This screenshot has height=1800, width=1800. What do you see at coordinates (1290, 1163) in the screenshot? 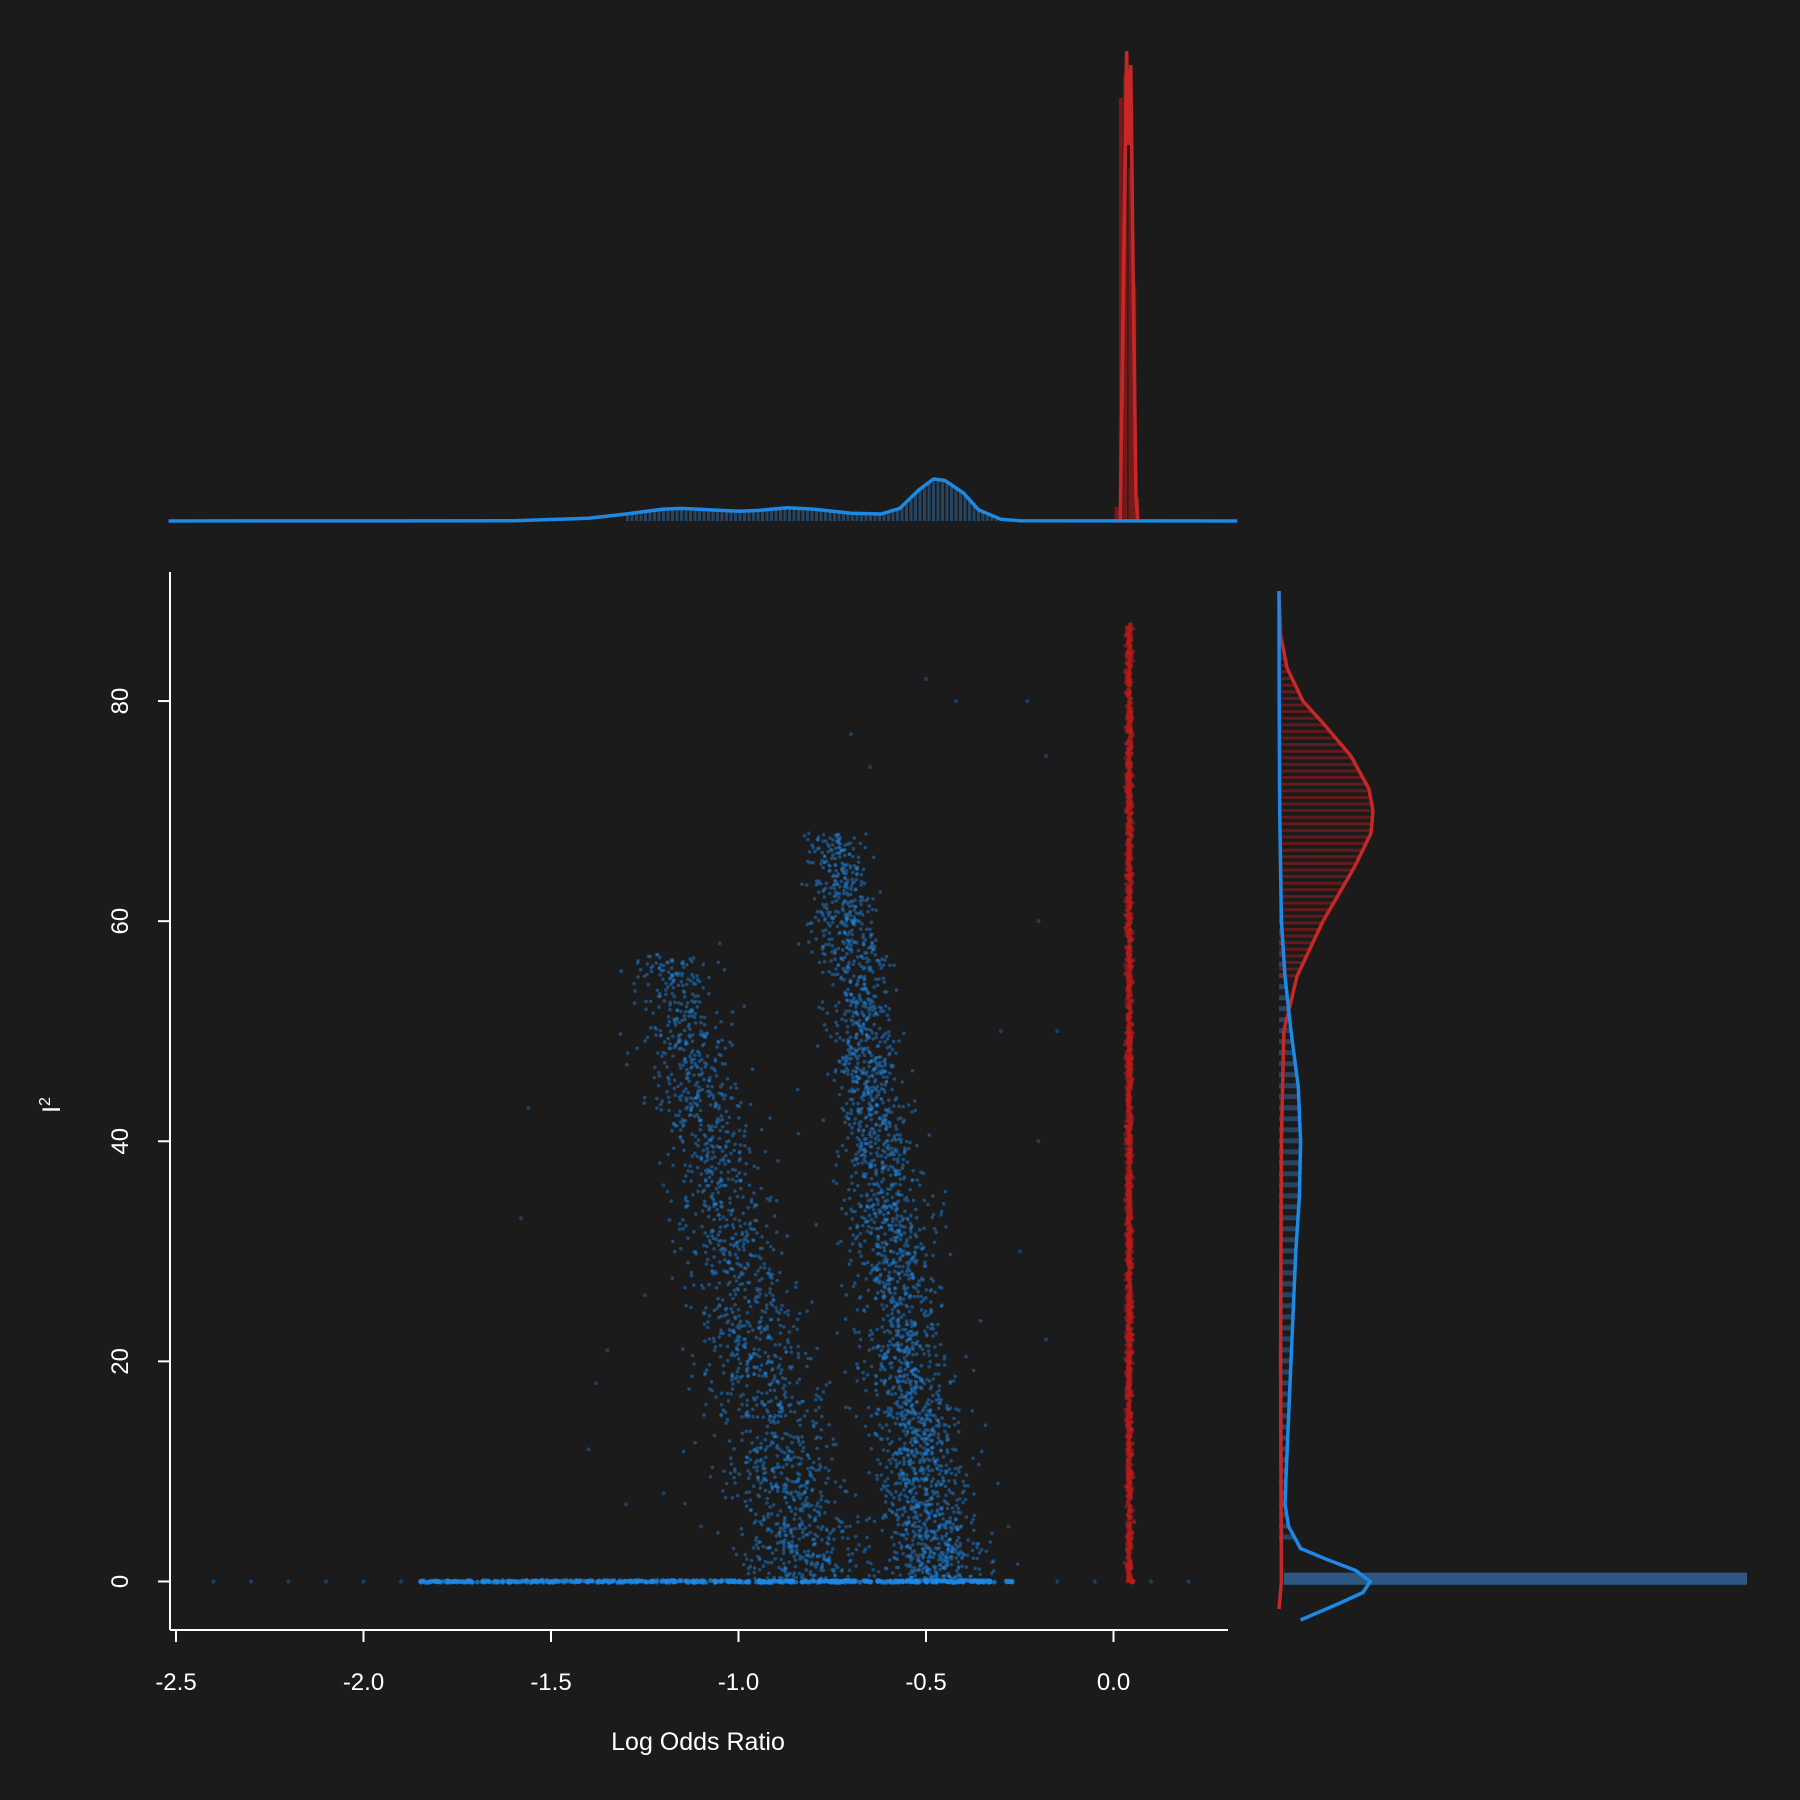
I see `blue-y-hist-bar` at bounding box center [1290, 1163].